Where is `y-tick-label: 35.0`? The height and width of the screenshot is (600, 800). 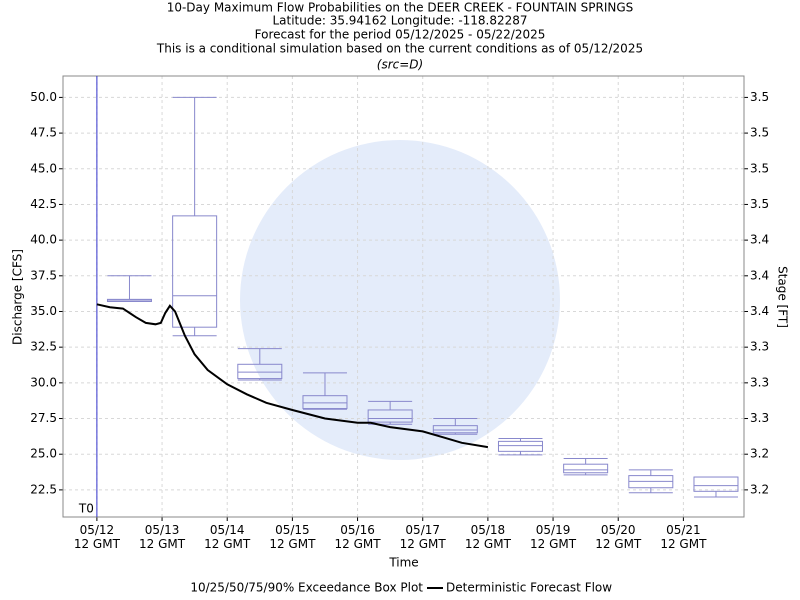
y-tick-label: 35.0 is located at coordinates (43, 311).